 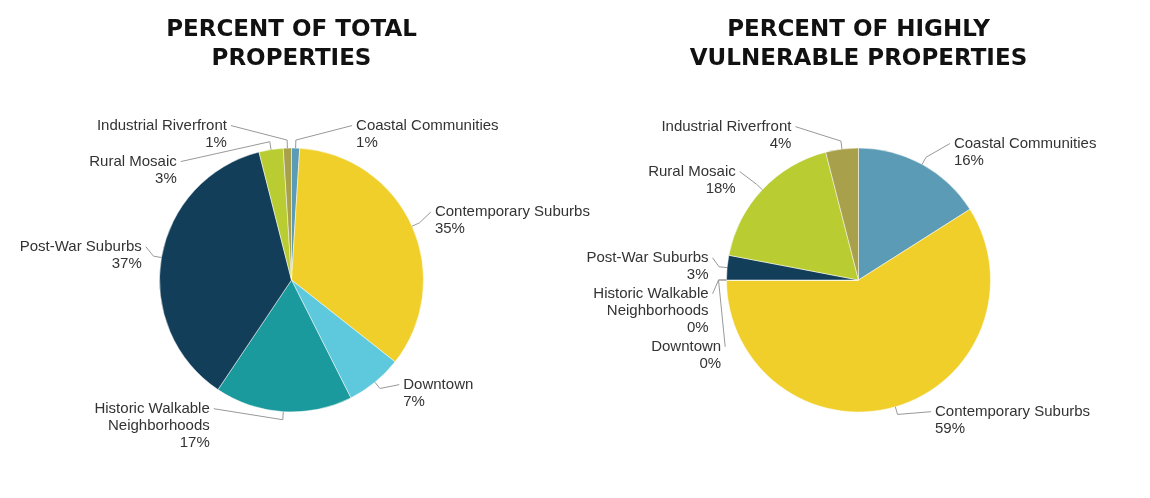 I want to click on slice-label: Historic Walkable Neighborhoods, so click(x=152, y=416).